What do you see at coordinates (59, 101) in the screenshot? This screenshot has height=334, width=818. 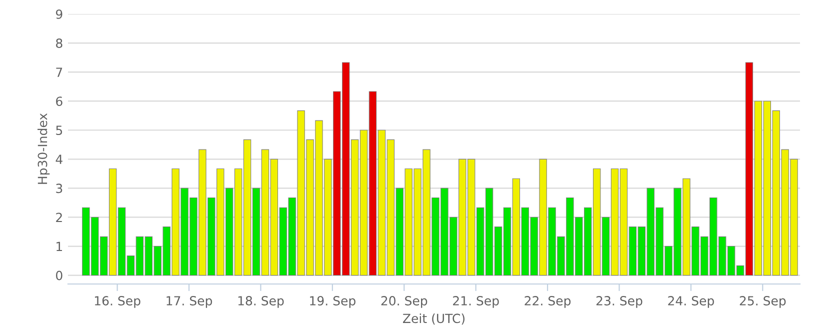 I see `y-tick-label: 6` at bounding box center [59, 101].